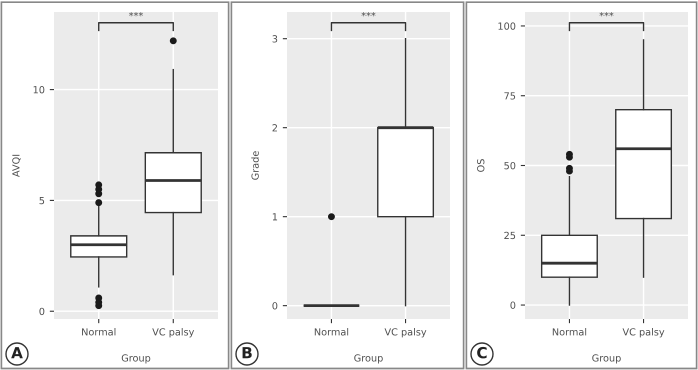 This screenshot has height=370, width=698. I want to click on y-tick-label: 25, so click(510, 236).